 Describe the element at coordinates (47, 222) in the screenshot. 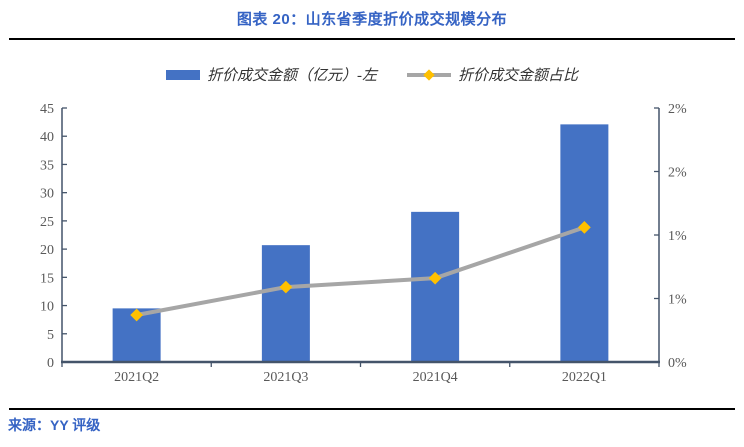

I see `svg-text: 25` at that location.